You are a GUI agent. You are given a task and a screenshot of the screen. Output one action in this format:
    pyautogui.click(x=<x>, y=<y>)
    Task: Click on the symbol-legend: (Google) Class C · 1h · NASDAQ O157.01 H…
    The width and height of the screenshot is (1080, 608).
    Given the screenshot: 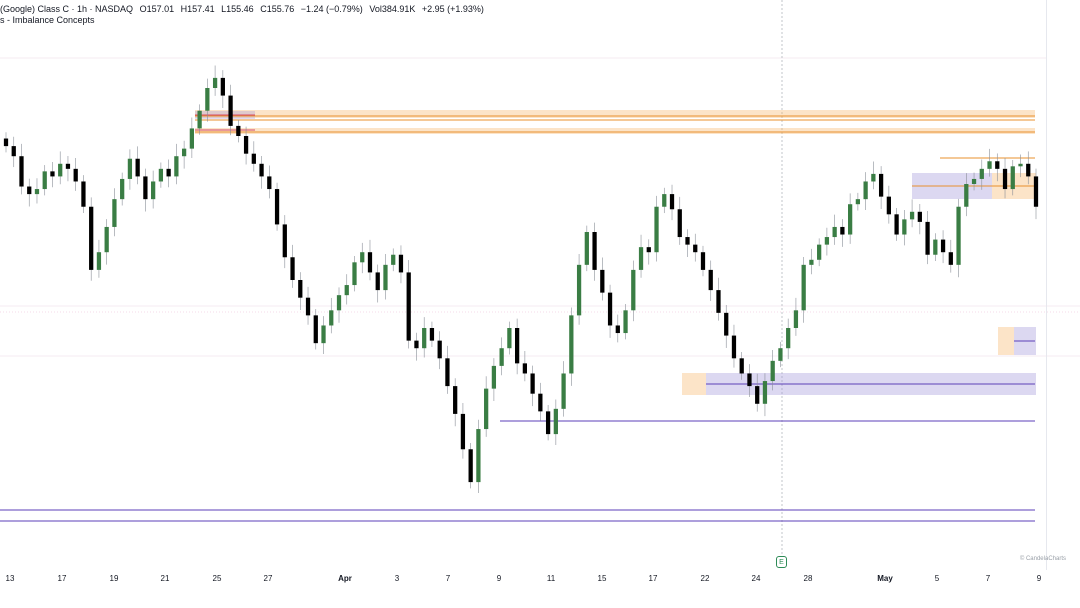 What is the action you would take?
    pyautogui.click(x=244, y=9)
    